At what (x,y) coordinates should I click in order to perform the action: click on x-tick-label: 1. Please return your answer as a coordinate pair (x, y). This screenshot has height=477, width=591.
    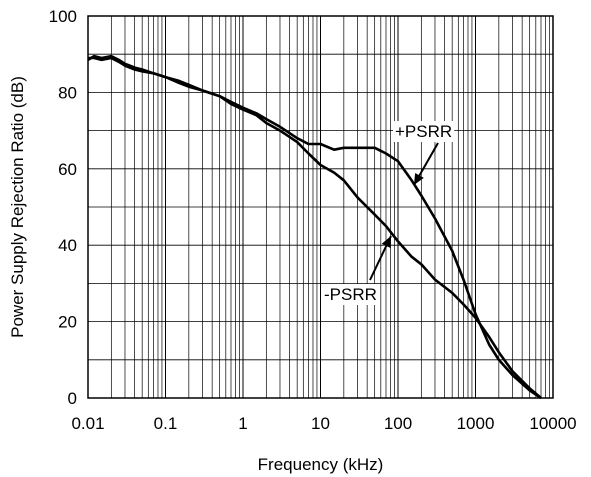
    Looking at the image, I should click on (242, 423).